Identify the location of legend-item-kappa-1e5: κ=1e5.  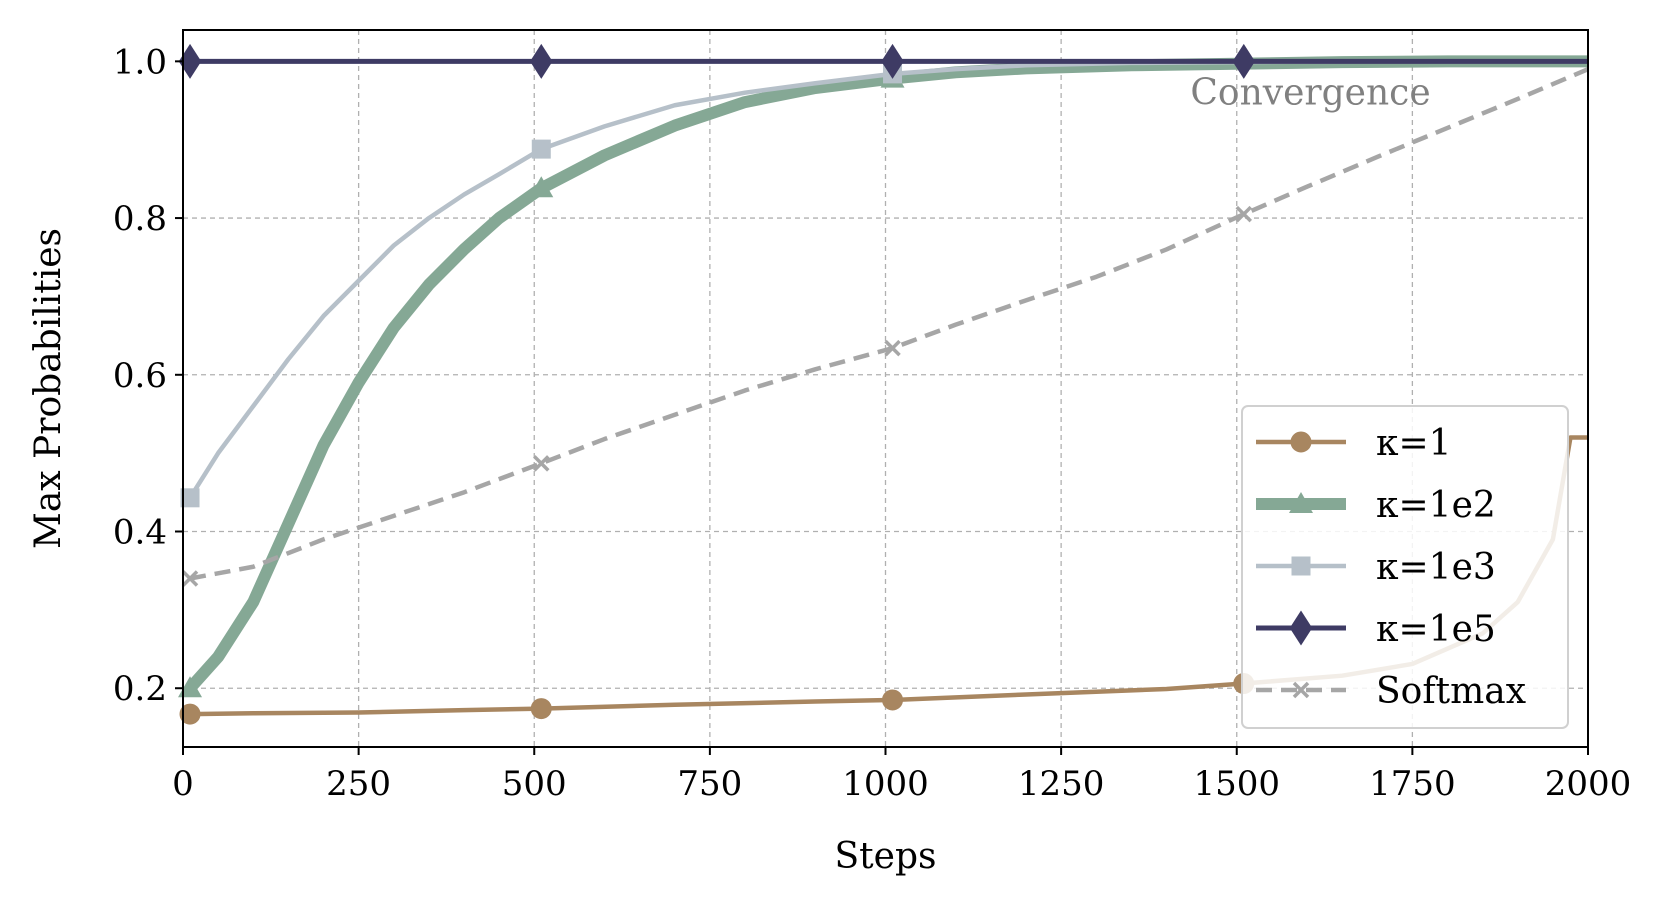
(1376, 629).